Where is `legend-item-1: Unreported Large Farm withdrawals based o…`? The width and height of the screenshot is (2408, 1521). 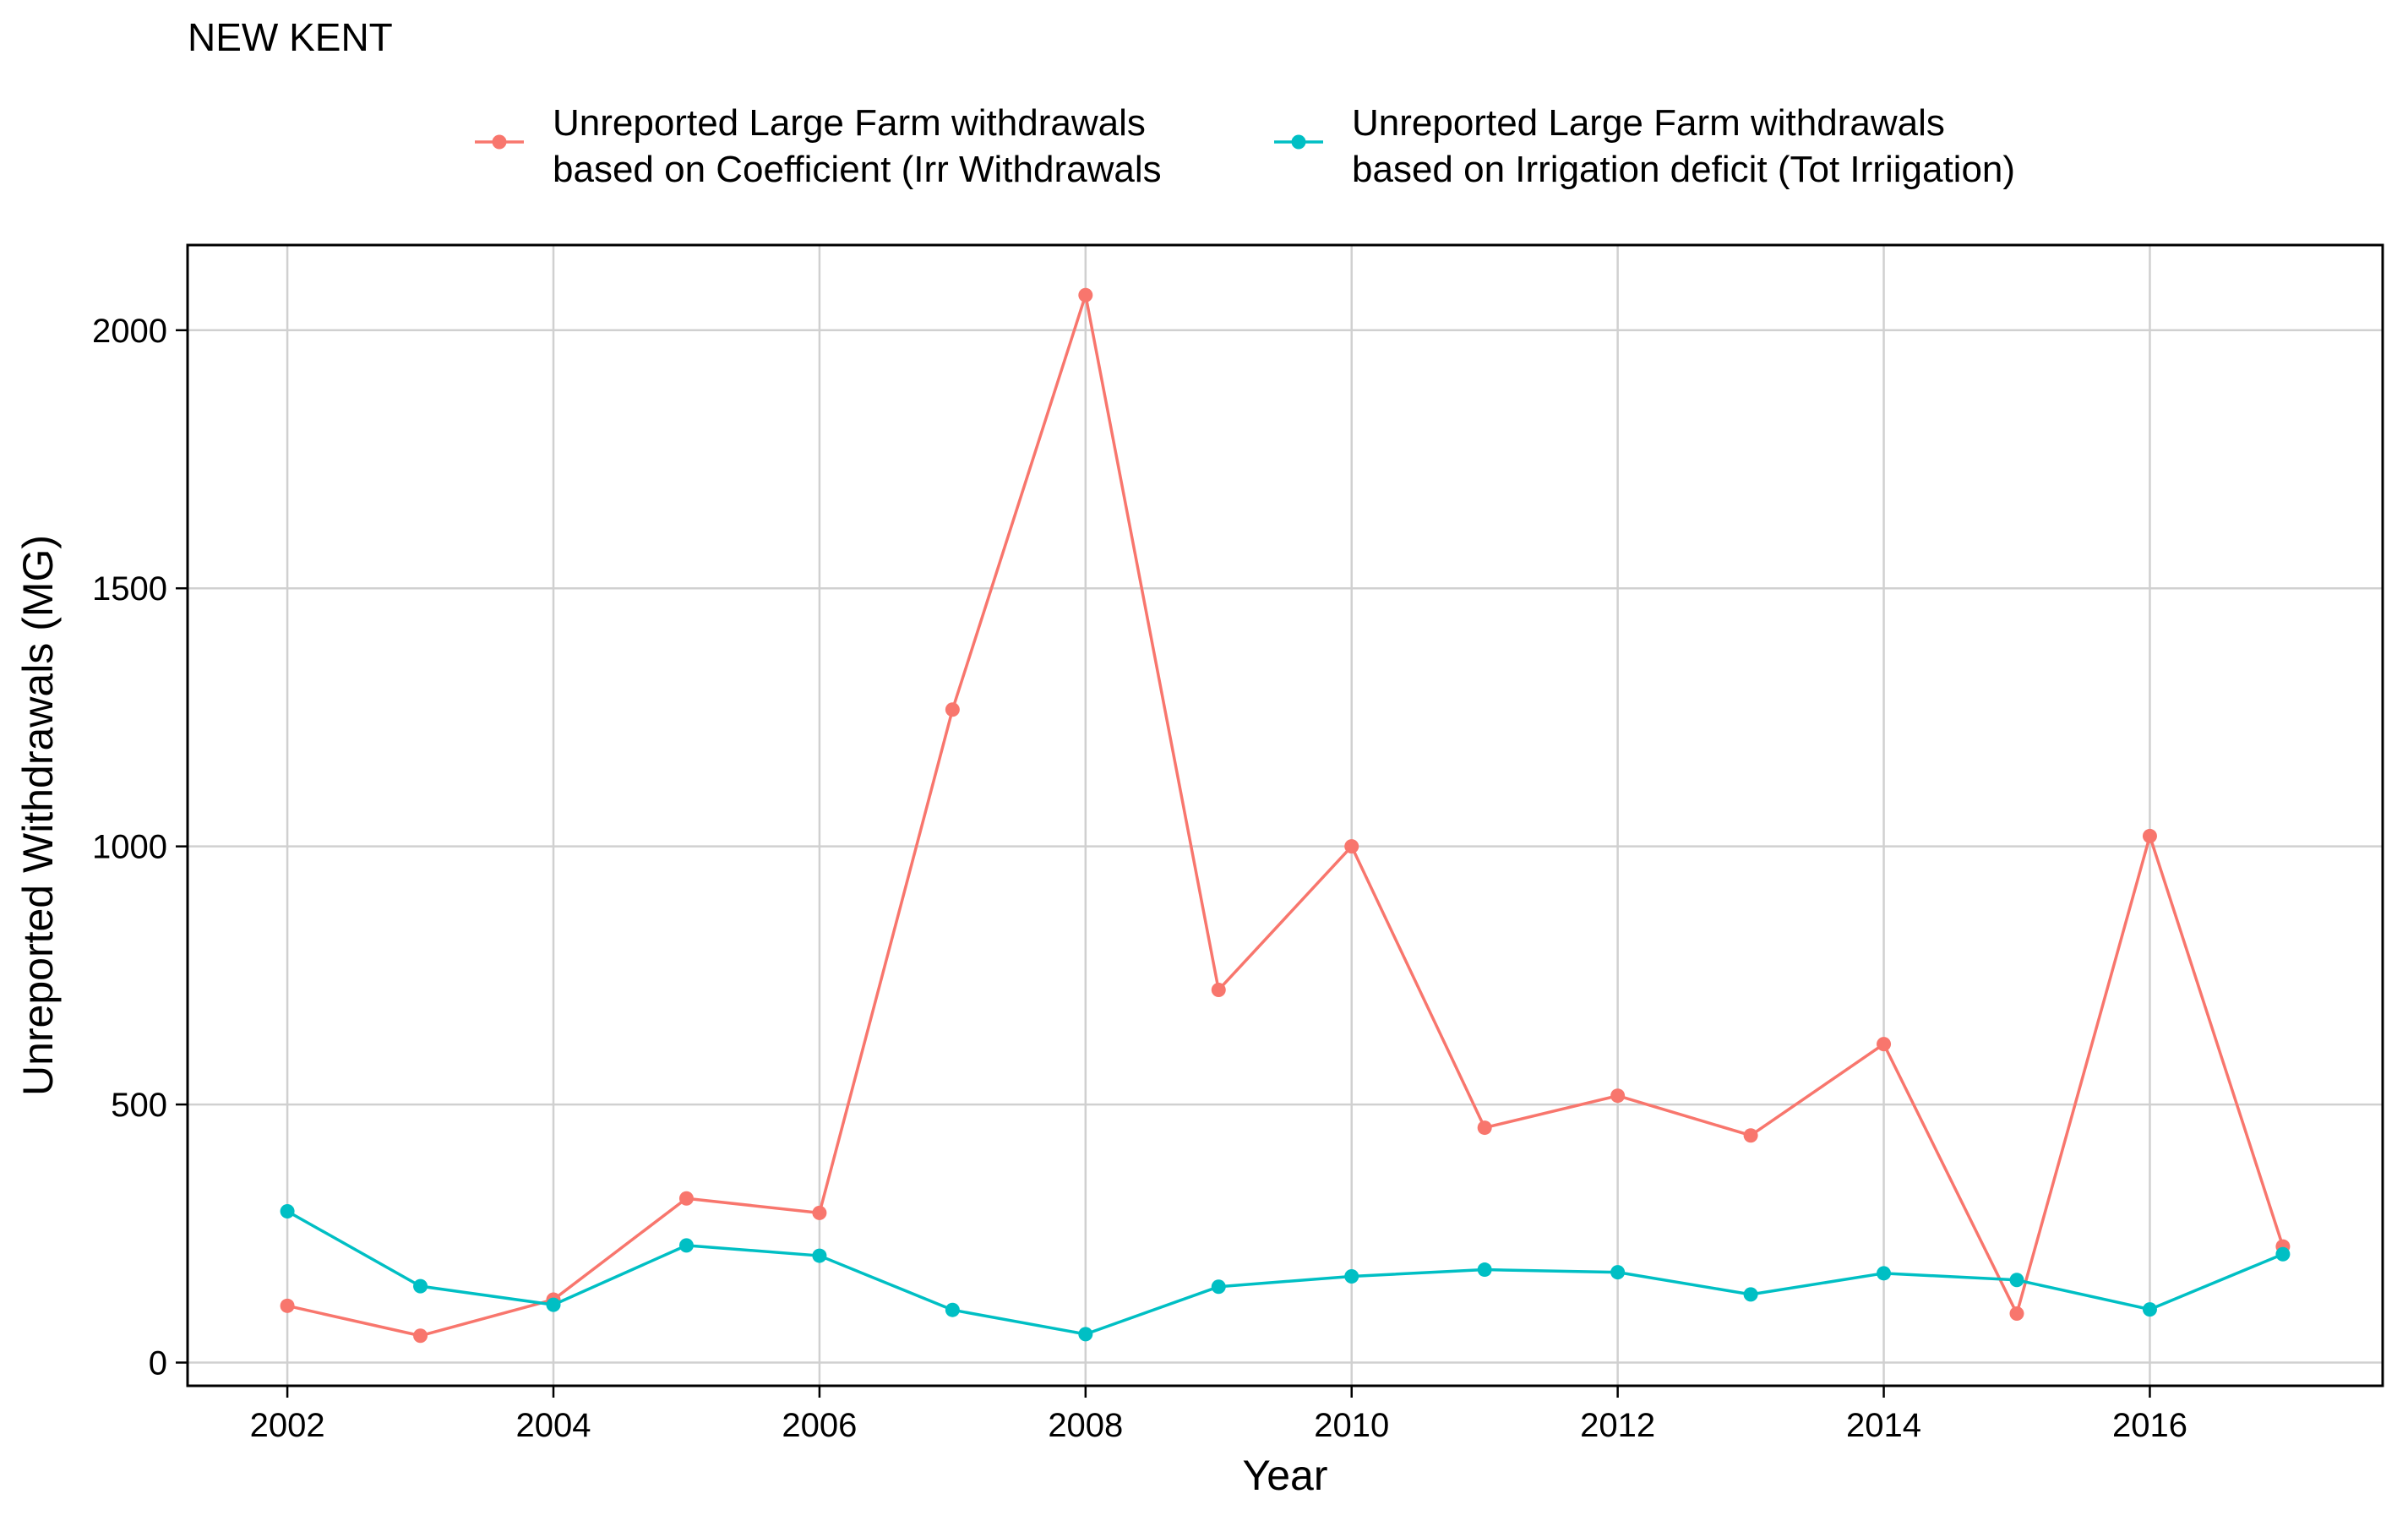
legend-item-1: Unreported Large Farm withdrawals based o… is located at coordinates (818, 146).